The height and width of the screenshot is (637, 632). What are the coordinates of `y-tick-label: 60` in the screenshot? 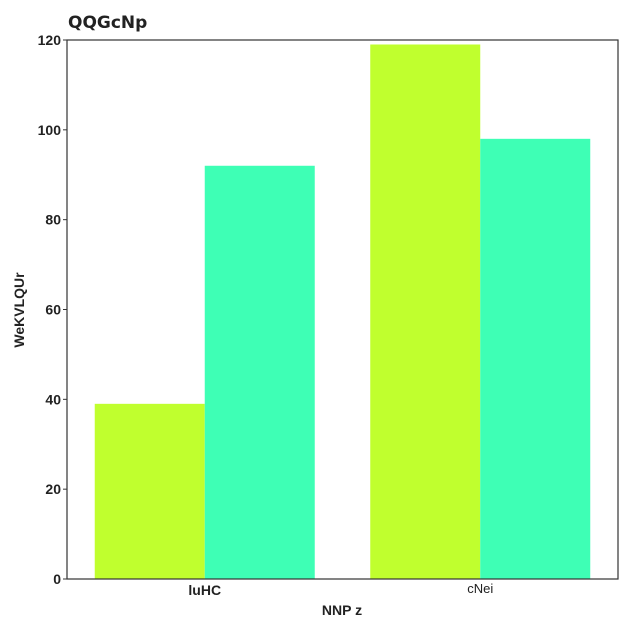 It's located at (53, 310).